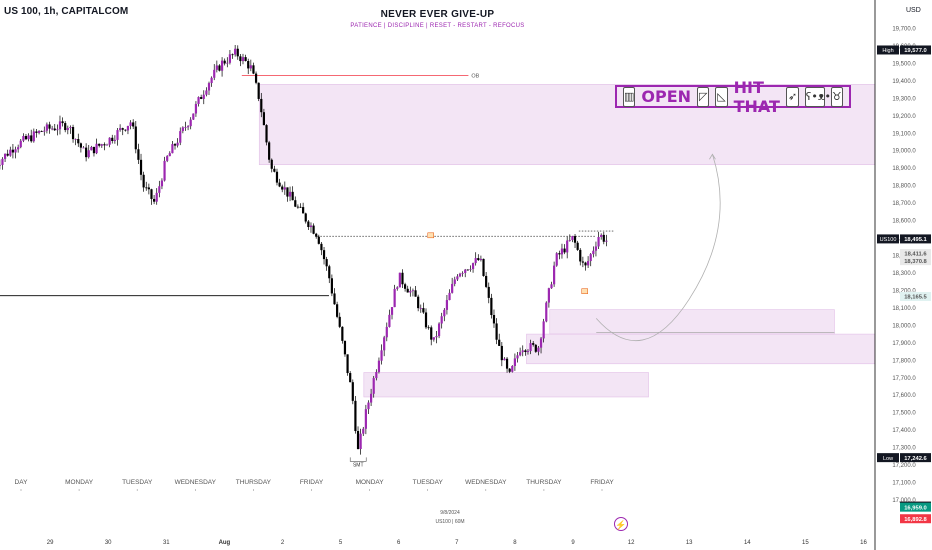 The height and width of the screenshot is (550, 932). I want to click on x-day-label: TUESDAY, so click(428, 482).